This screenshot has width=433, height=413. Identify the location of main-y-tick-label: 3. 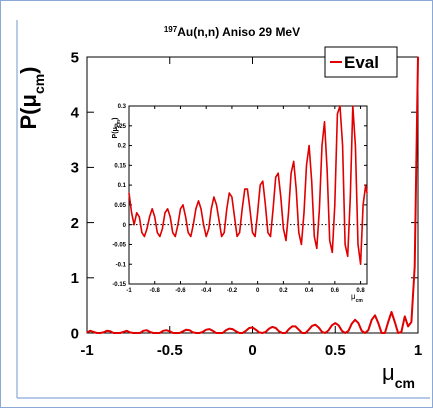
(75, 168).